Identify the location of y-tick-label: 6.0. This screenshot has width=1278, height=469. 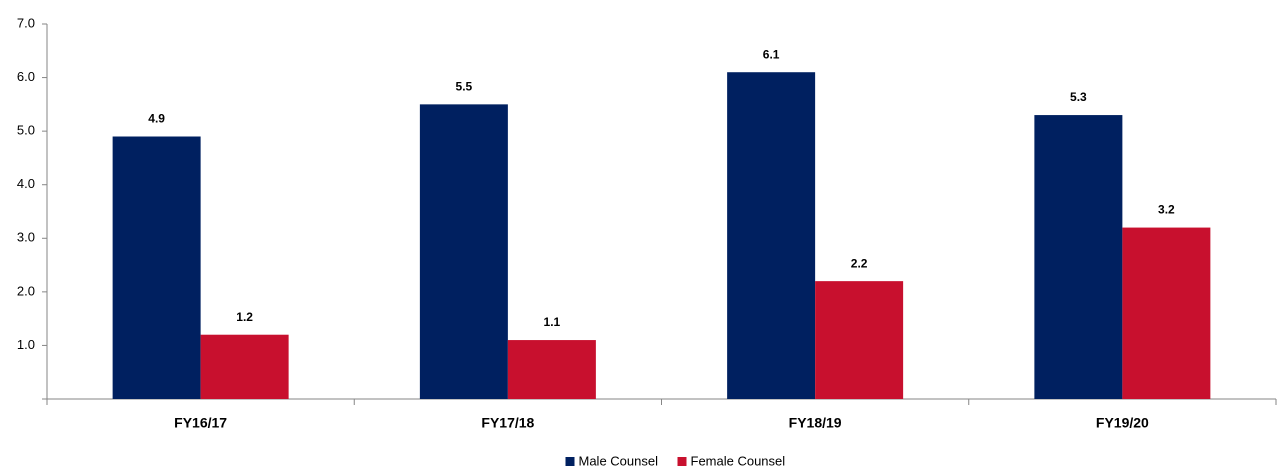
(26, 76).